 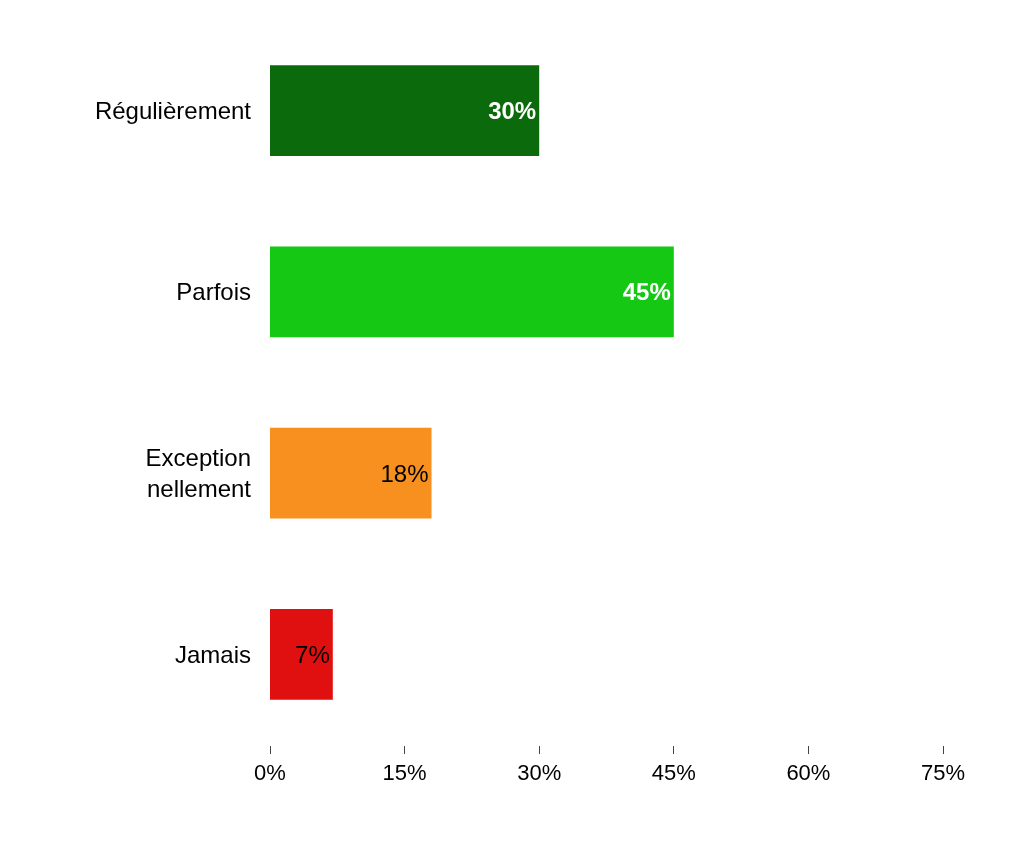 I want to click on data-label: 30%, so click(x=512, y=111).